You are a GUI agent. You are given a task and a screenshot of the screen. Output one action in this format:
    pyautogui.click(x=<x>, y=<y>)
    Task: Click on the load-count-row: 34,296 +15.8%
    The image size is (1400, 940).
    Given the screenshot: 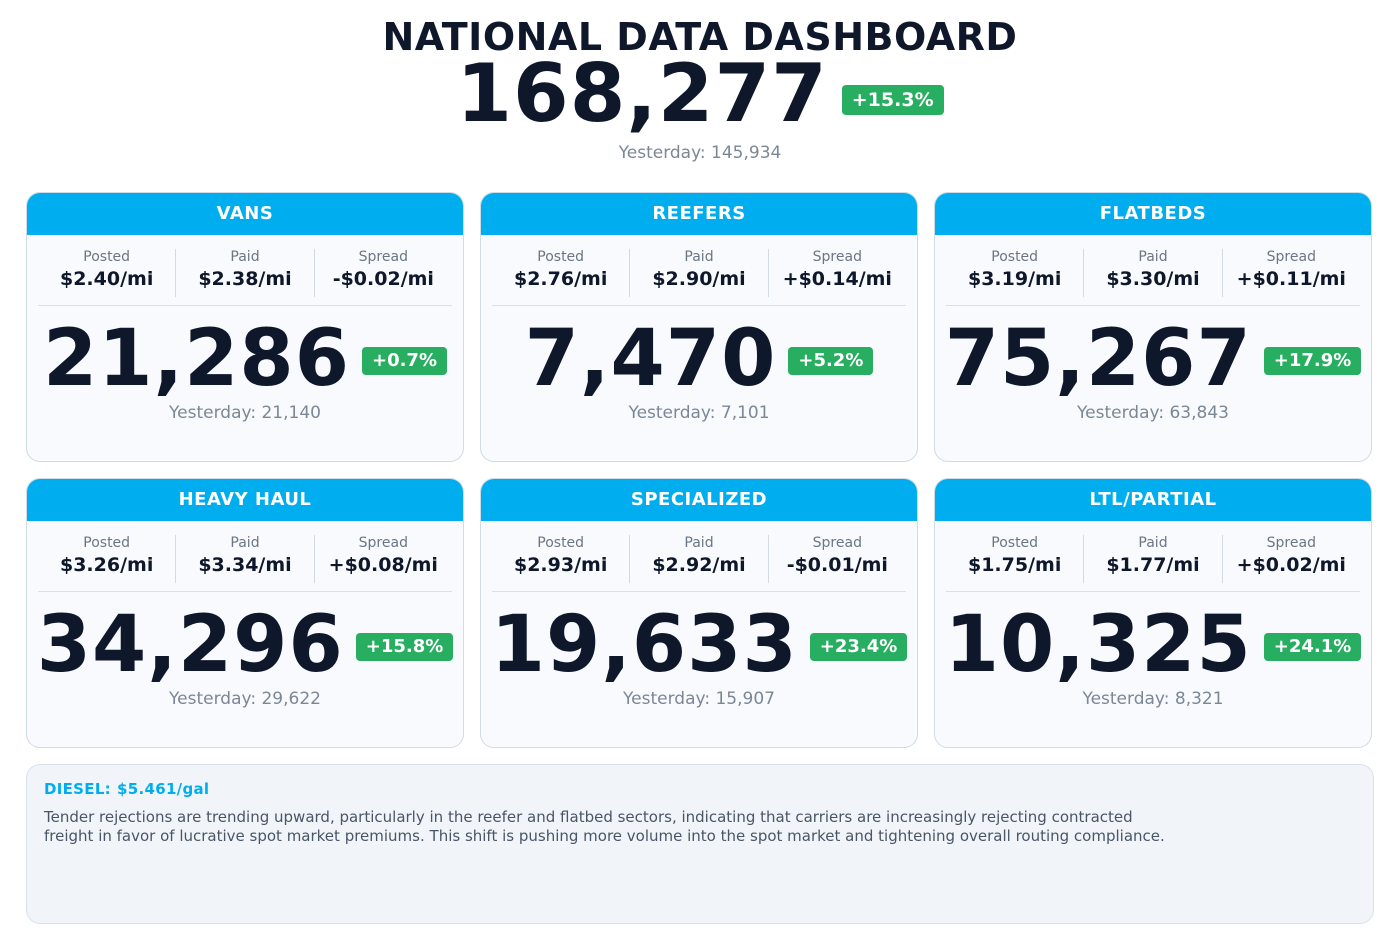 What is the action you would take?
    pyautogui.click(x=245, y=645)
    